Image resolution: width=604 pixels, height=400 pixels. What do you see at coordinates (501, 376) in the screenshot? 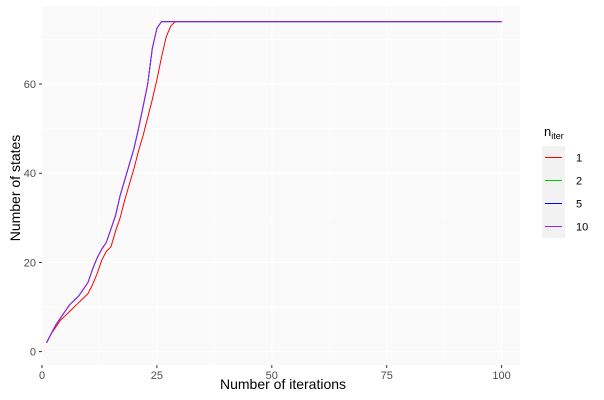
I see `x-tick-label: 100` at bounding box center [501, 376].